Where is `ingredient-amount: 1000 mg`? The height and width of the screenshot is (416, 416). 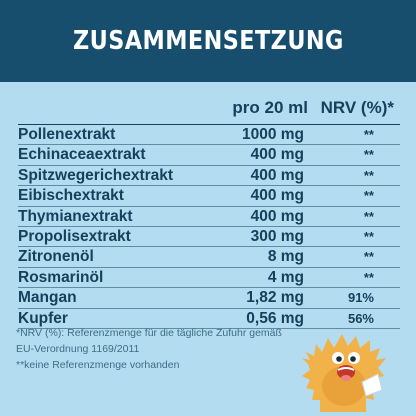 ingredient-amount: 1000 mg is located at coordinates (272, 134).